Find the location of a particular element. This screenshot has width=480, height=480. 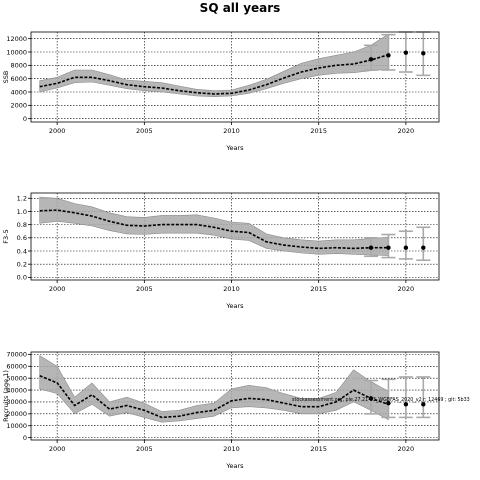

y-tick-label: 0.2 is located at coordinates (22, 264).